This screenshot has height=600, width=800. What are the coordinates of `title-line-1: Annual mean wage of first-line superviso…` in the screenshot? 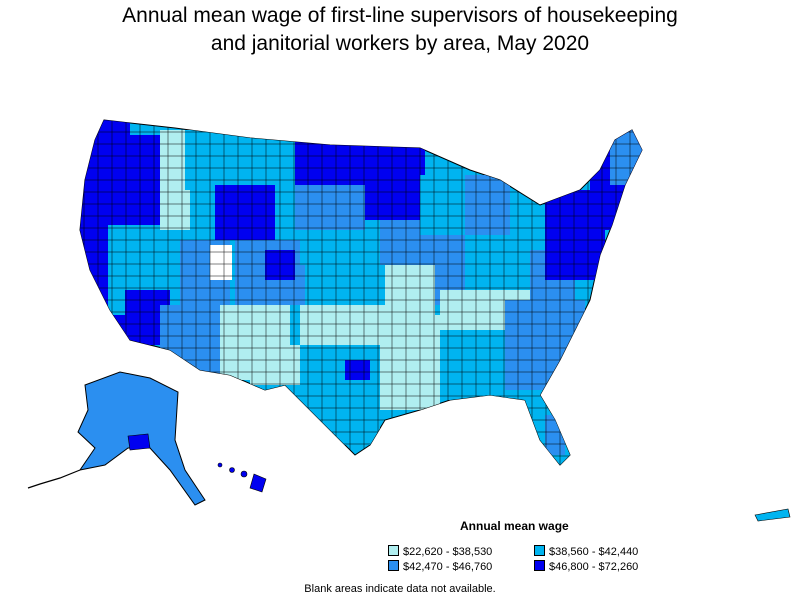 It's located at (400, 15).